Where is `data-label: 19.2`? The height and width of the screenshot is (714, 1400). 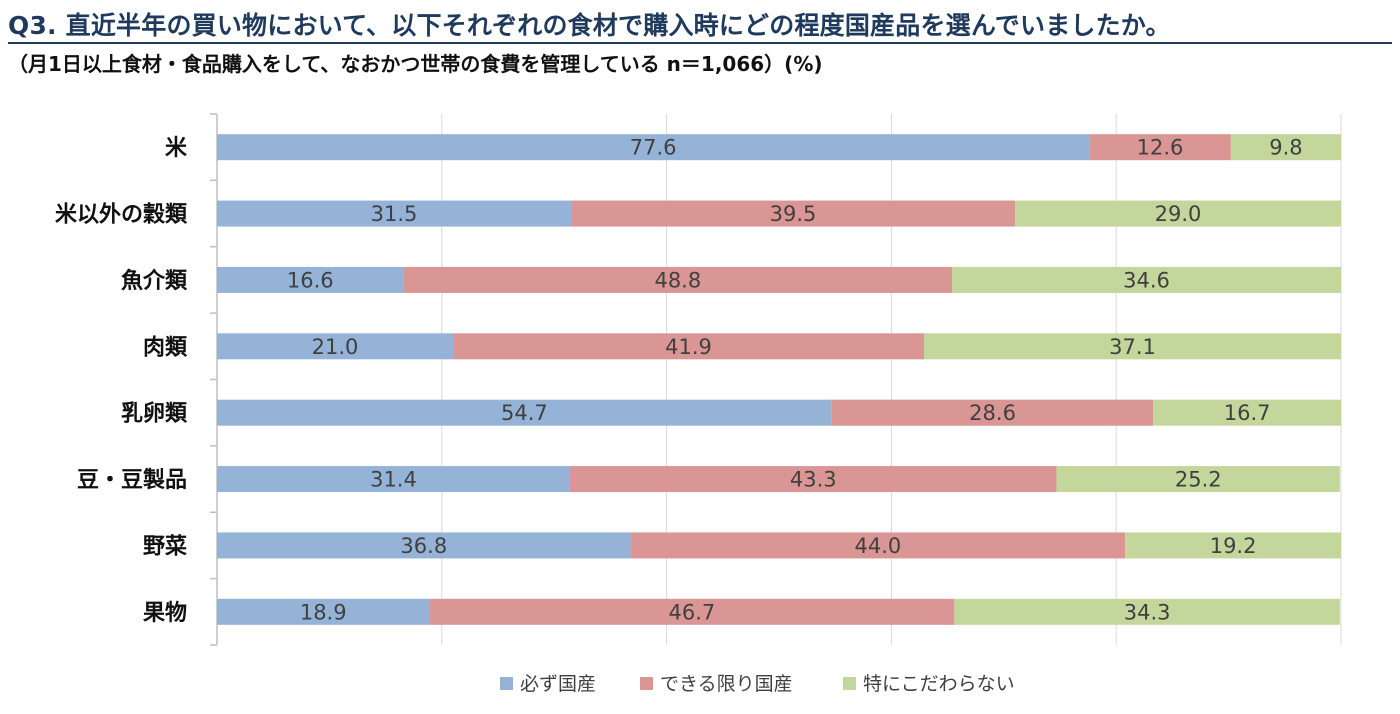 data-label: 19.2 is located at coordinates (1233, 546).